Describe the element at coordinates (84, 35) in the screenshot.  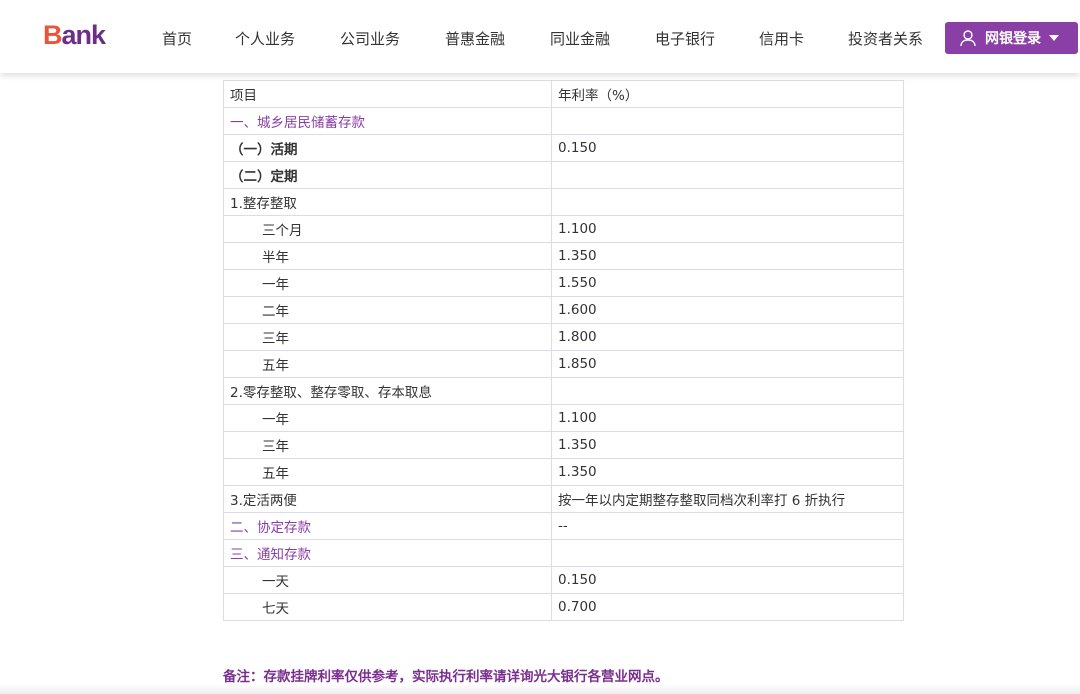
I see `logo-text: ank` at that location.